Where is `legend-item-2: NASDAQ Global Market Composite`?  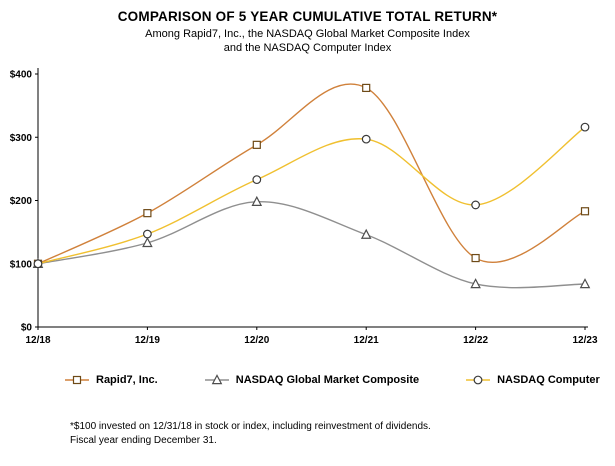 legend-item-2: NASDAQ Global Market Composite is located at coordinates (311, 380).